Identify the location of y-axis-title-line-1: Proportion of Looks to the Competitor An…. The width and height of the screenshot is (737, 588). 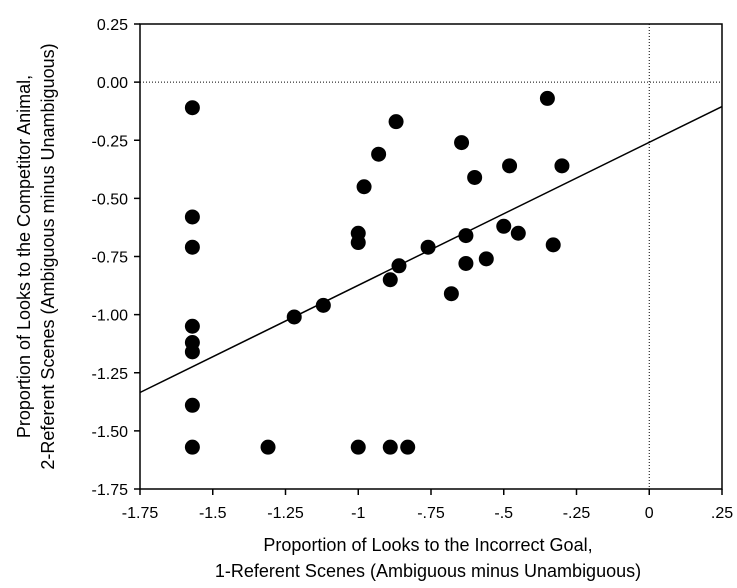
(24, 256).